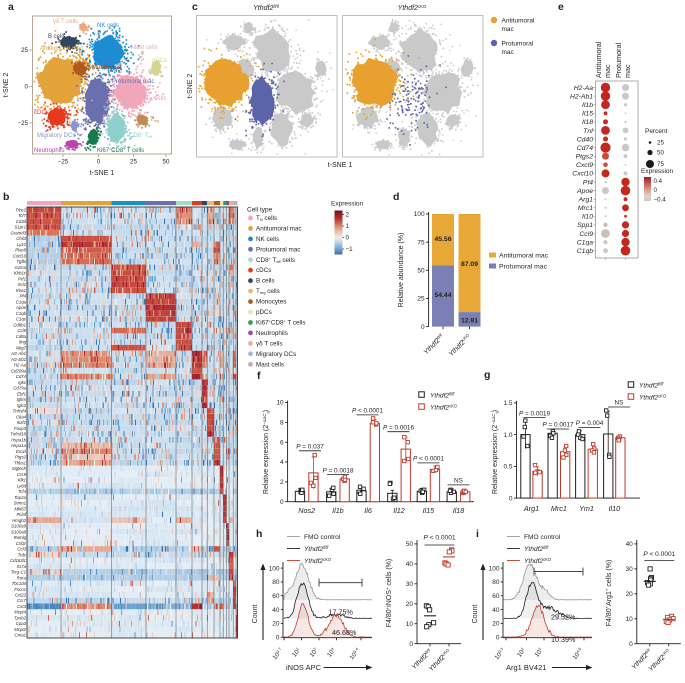 Image resolution: width=685 pixels, height=683 pixels. I want to click on svg-text: C1qa, so click(21, 301).